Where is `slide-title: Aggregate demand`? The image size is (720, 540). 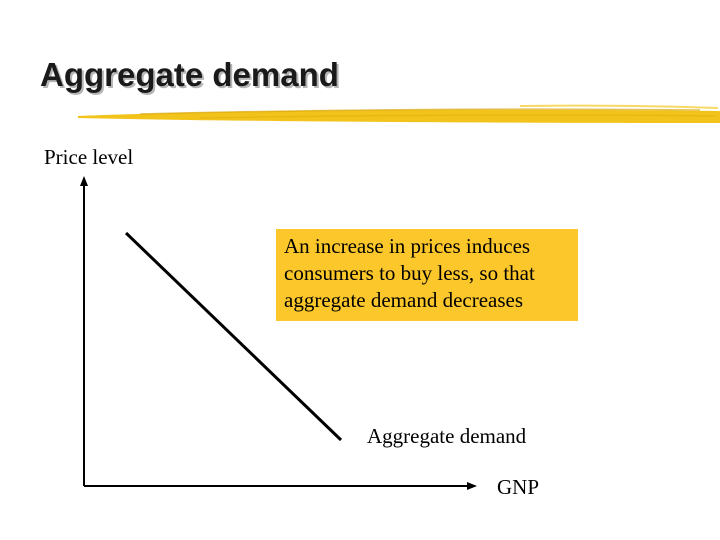
slide-title: Aggregate demand is located at coordinates (189, 74).